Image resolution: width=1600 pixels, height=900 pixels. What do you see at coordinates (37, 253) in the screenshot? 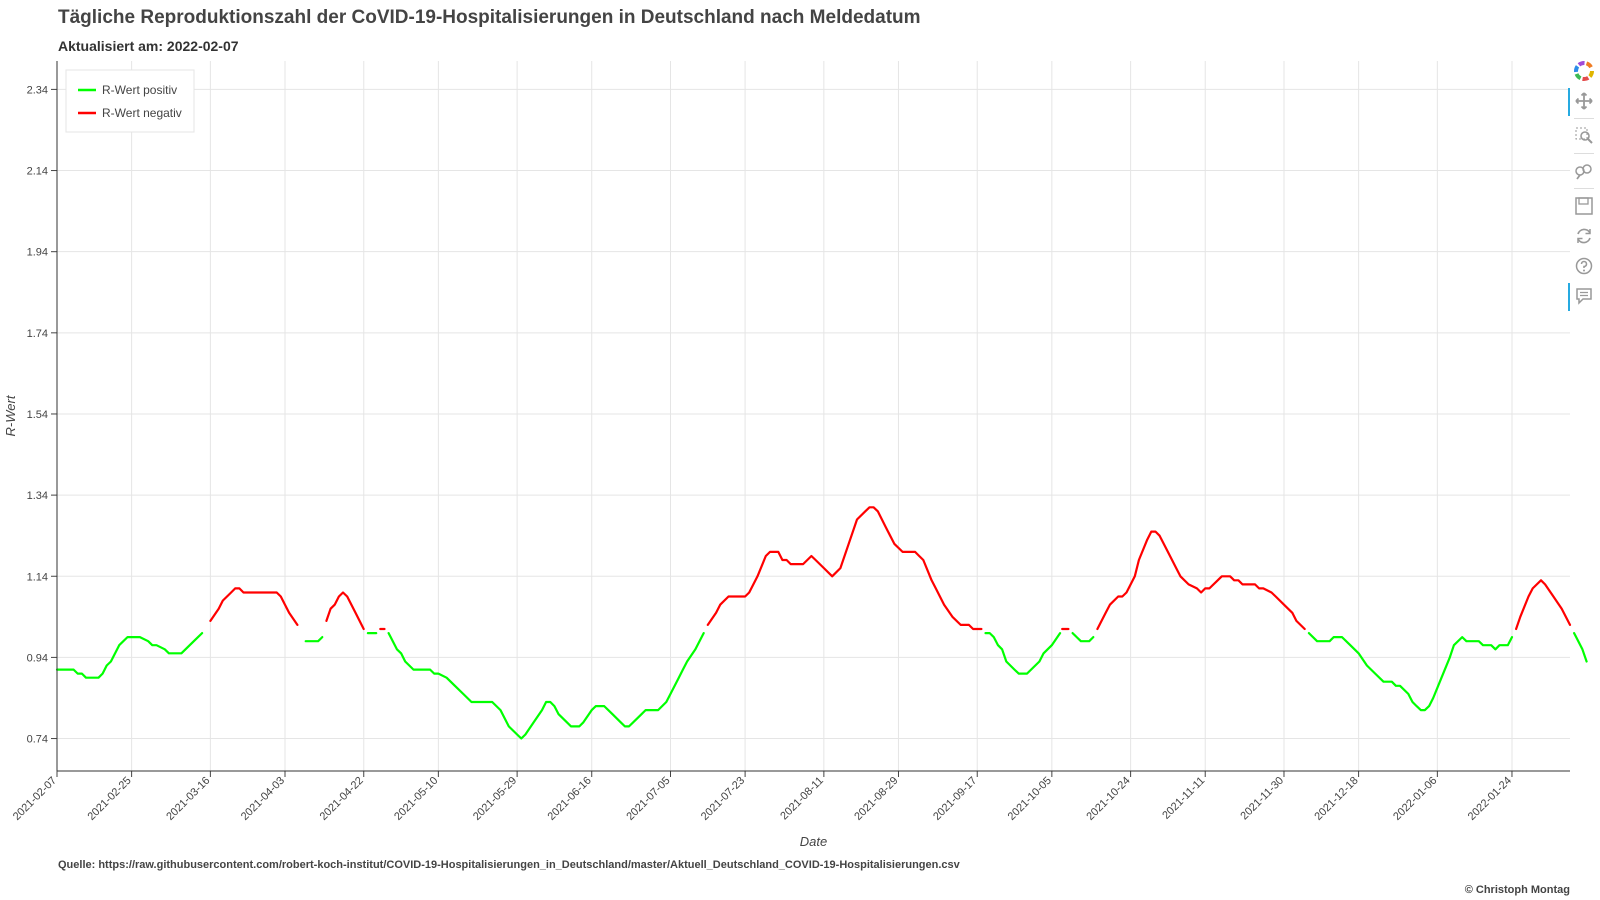
I see `y-tick-label: 1.94` at bounding box center [37, 253].